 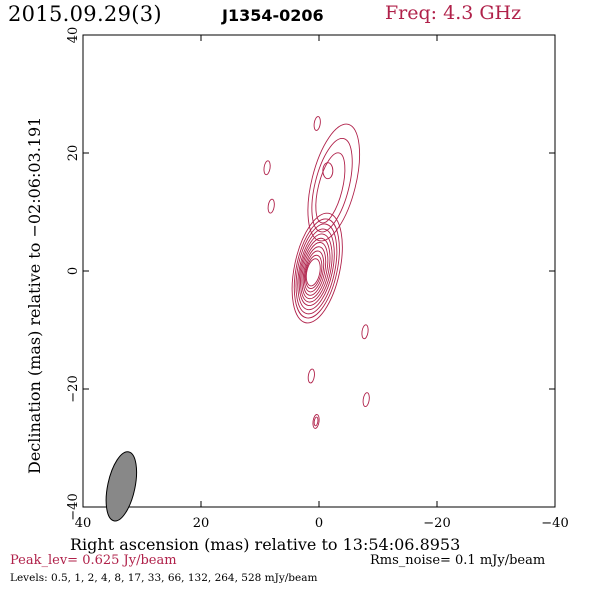 What do you see at coordinates (73, 35) in the screenshot?
I see `y-tick-label-4: 40` at bounding box center [73, 35].